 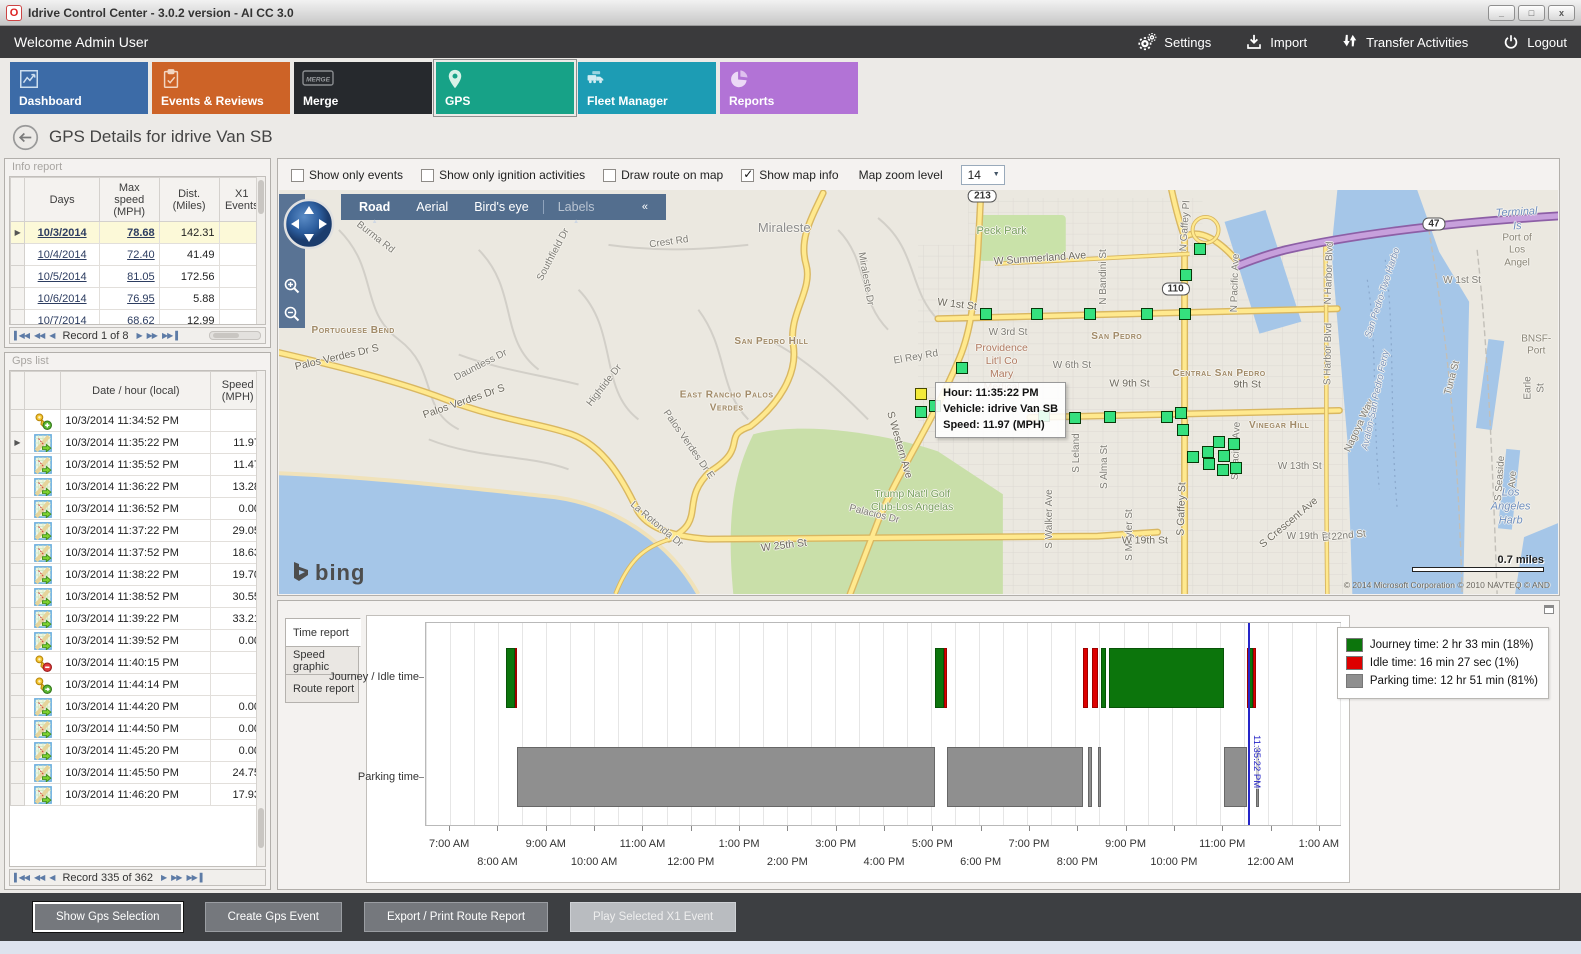 I want to click on info-column-header: Dist. (Miles), so click(x=189, y=199).